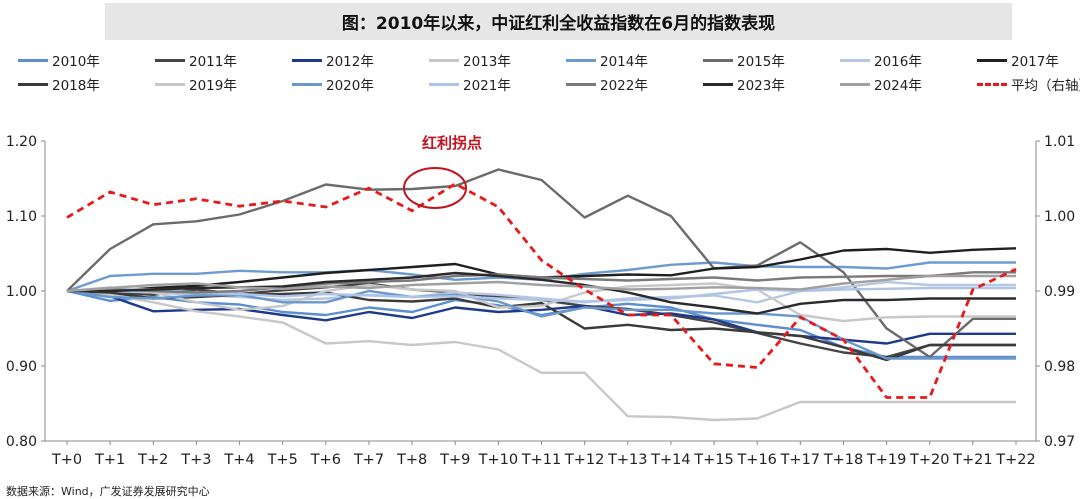  Describe the element at coordinates (498, 460) in the screenshot. I see `x-tick-label: T+10` at that location.